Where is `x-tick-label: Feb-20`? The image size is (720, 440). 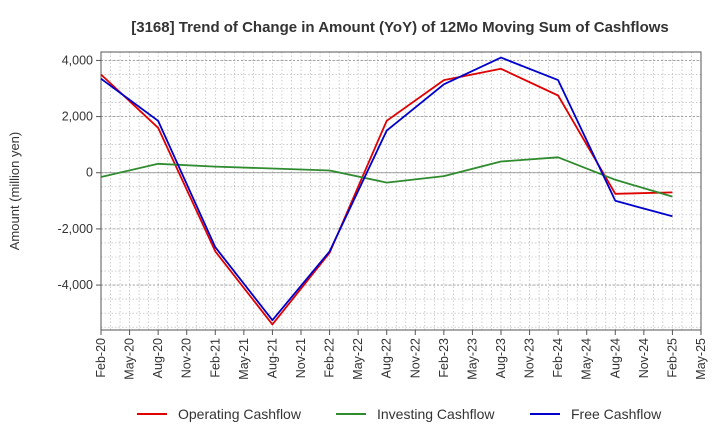
x-tick-label: Feb-20 is located at coordinates (101, 358).